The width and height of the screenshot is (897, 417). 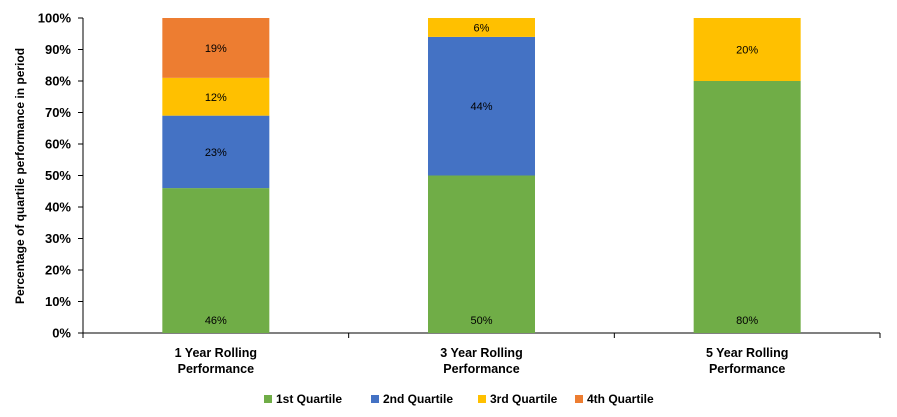 I want to click on y-tick-label: 80%, so click(x=58, y=81).